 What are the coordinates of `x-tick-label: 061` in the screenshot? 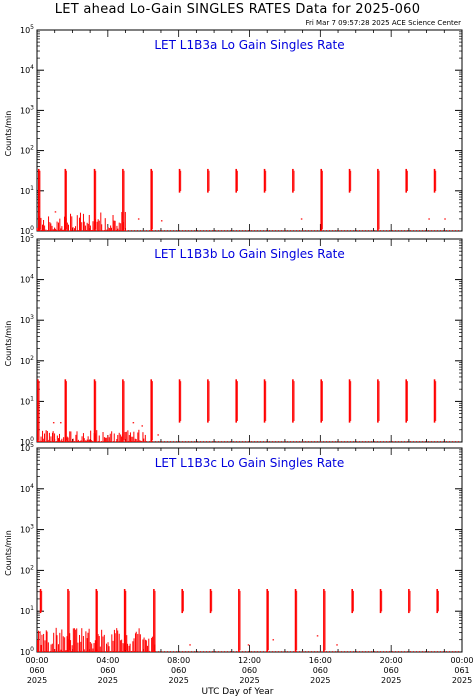 It's located at (461, 670).